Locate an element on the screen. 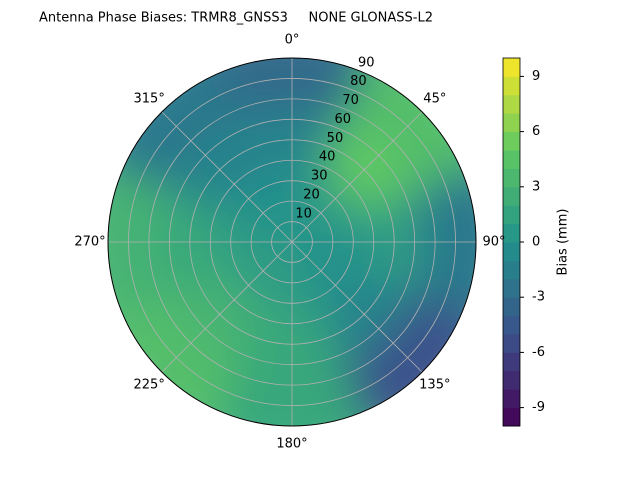  colorbar is located at coordinates (513, 242).